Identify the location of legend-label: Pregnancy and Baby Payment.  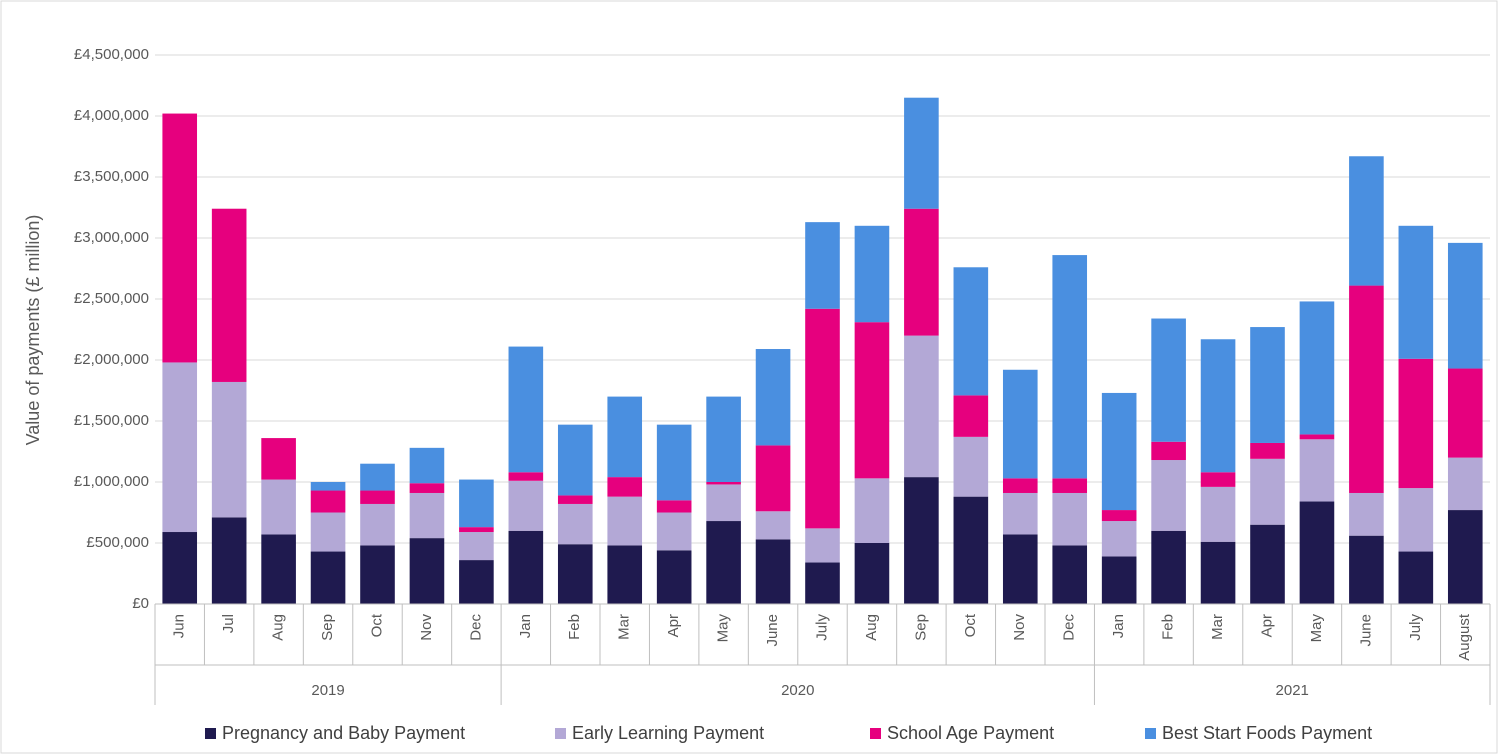
(343, 733).